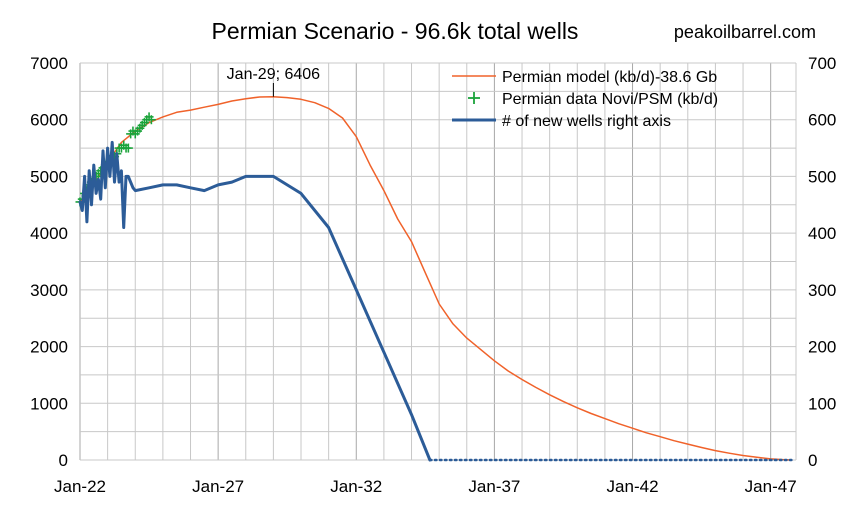 This screenshot has height=508, width=844. Describe the element at coordinates (80, 486) in the screenshot. I see `x-tick-label: Jan-22` at that location.